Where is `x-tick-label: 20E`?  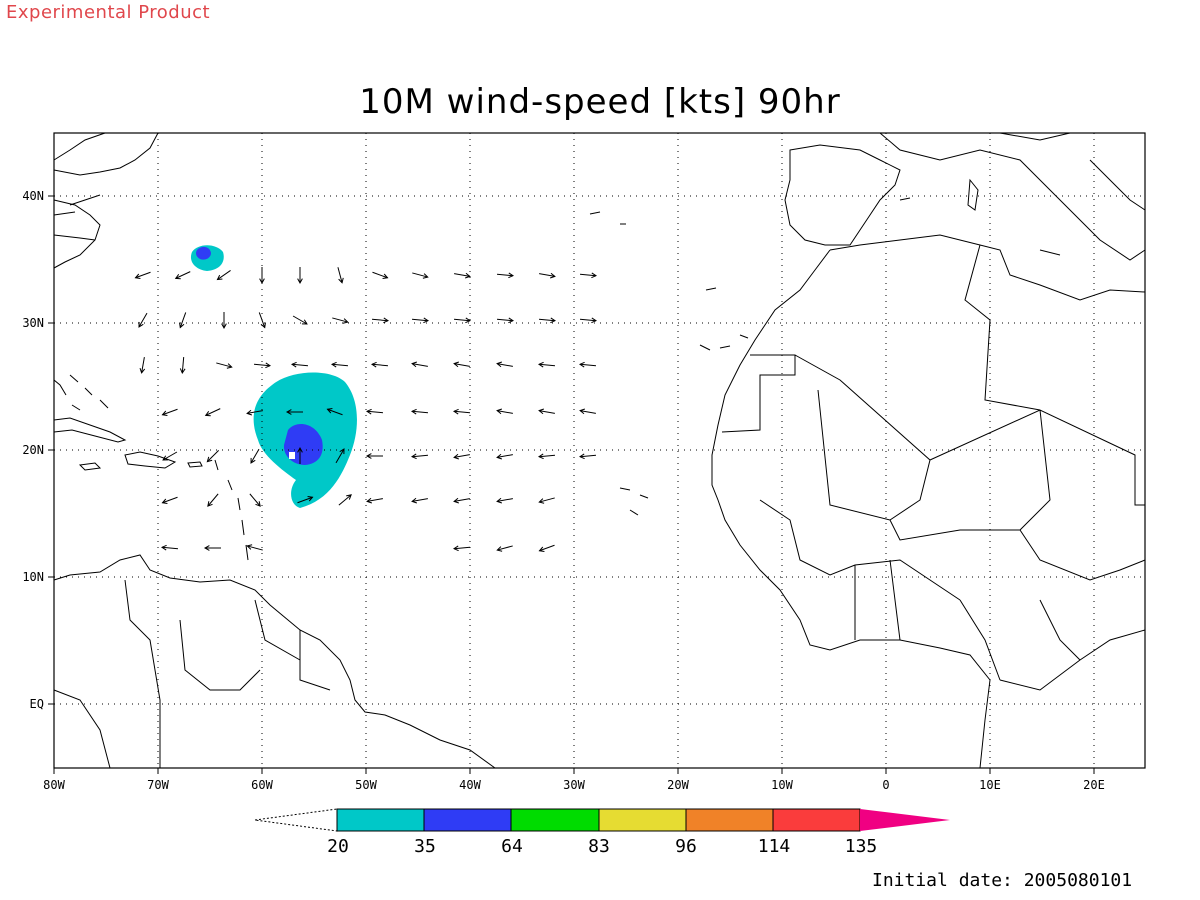
x-tick-label: 20E is located at coordinates (1094, 785).